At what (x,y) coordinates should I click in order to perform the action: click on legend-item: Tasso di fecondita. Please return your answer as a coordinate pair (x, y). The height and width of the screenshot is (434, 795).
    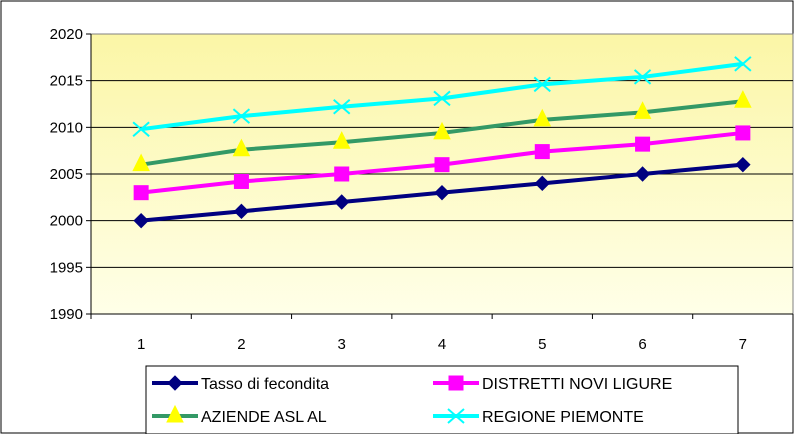
    Looking at the image, I should click on (240, 384).